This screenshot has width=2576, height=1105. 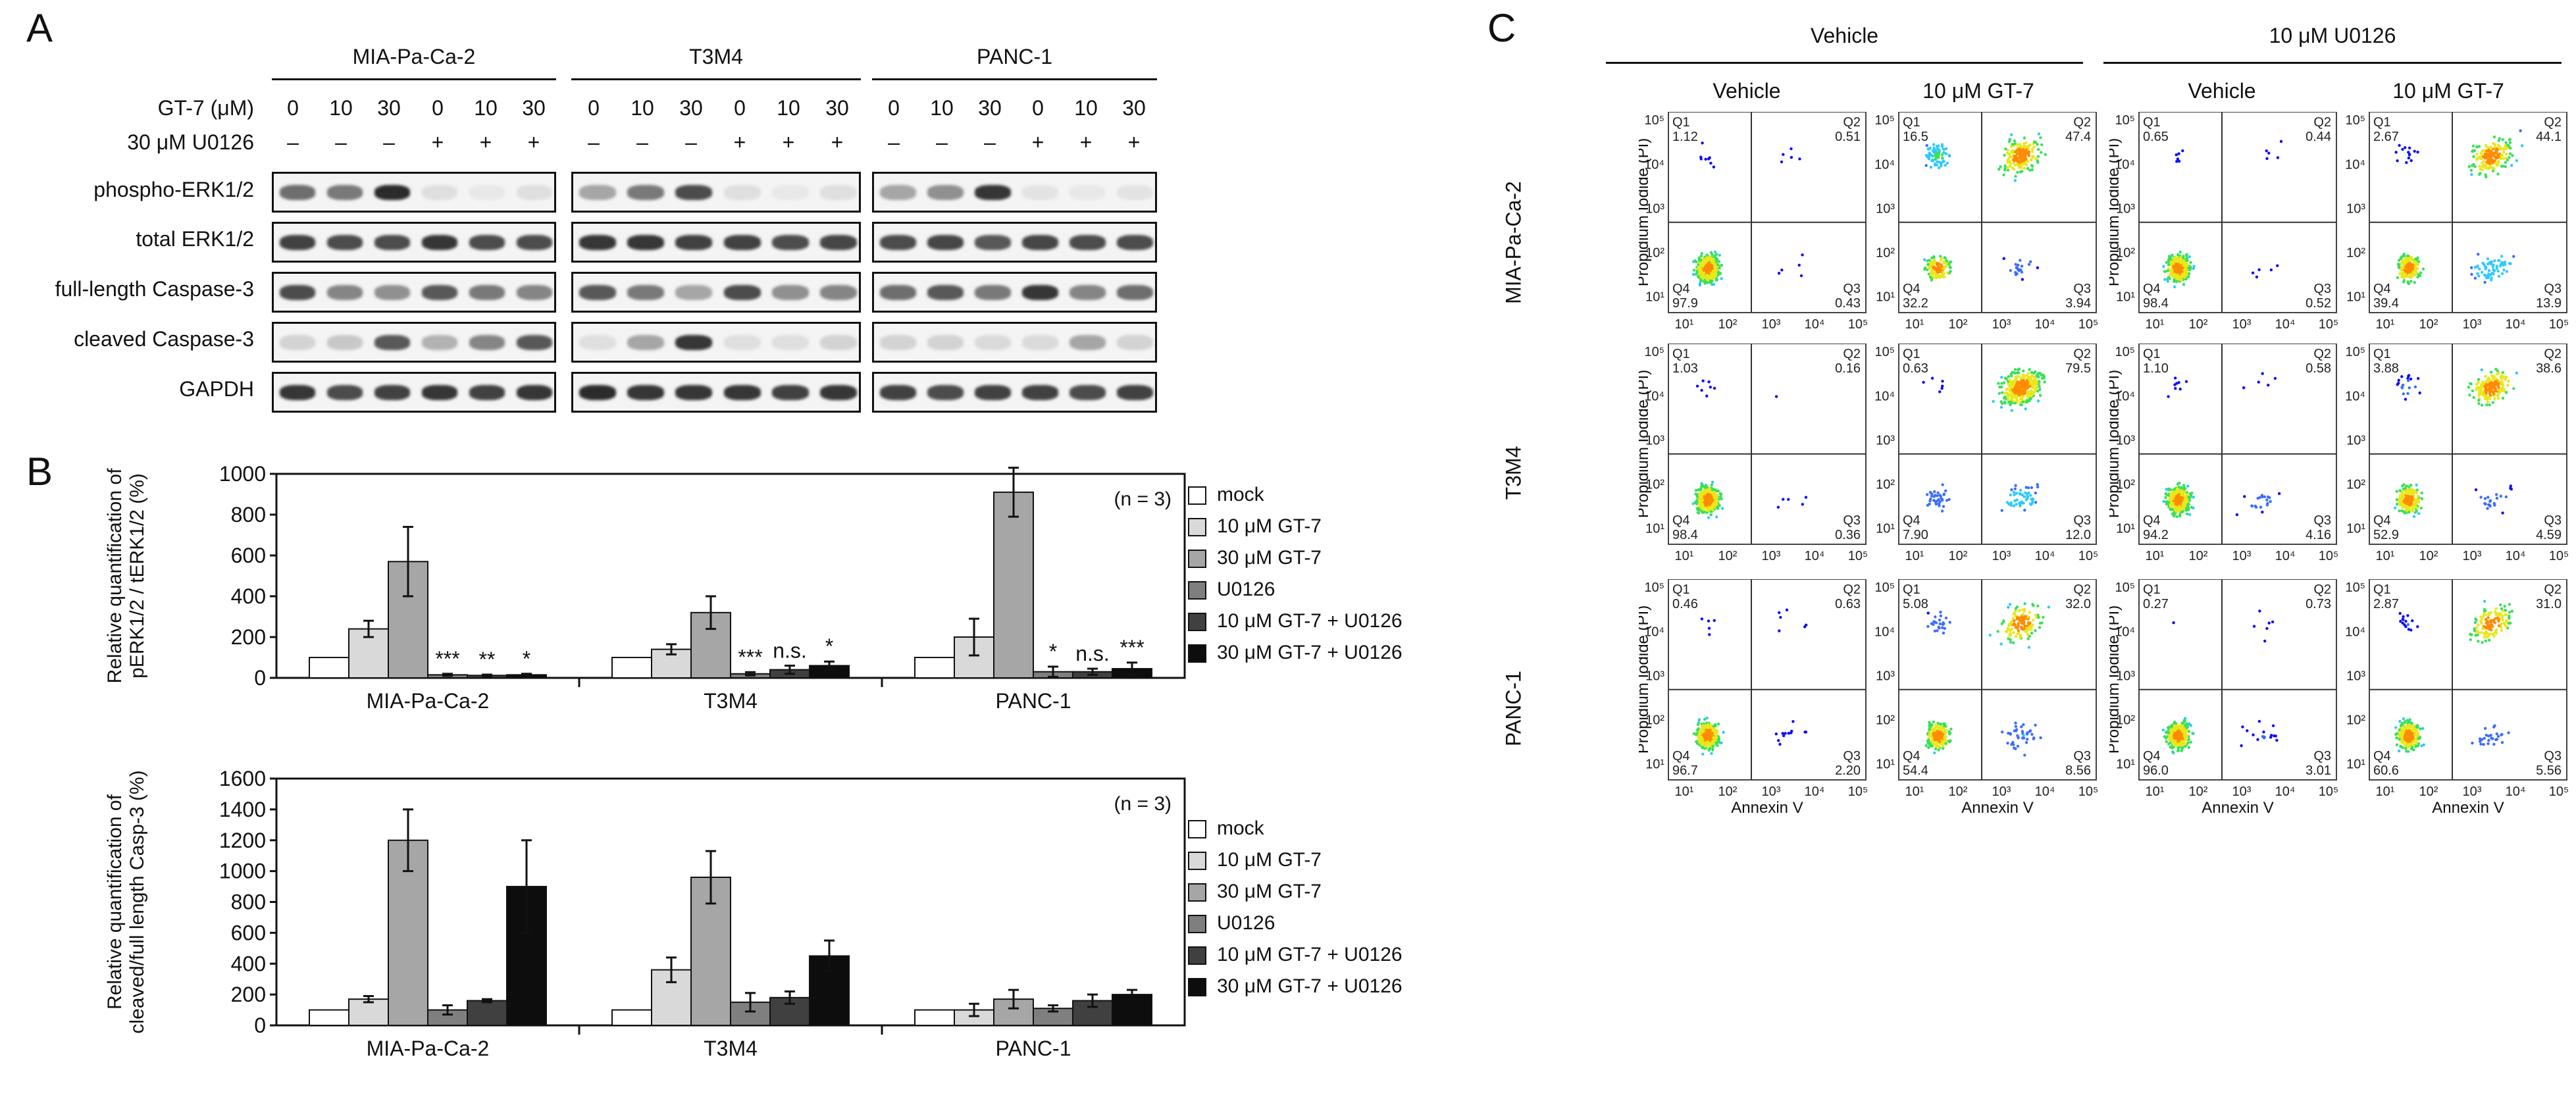 What do you see at coordinates (2516, 324) in the screenshot?
I see `x-tick-label: 10⁴` at bounding box center [2516, 324].